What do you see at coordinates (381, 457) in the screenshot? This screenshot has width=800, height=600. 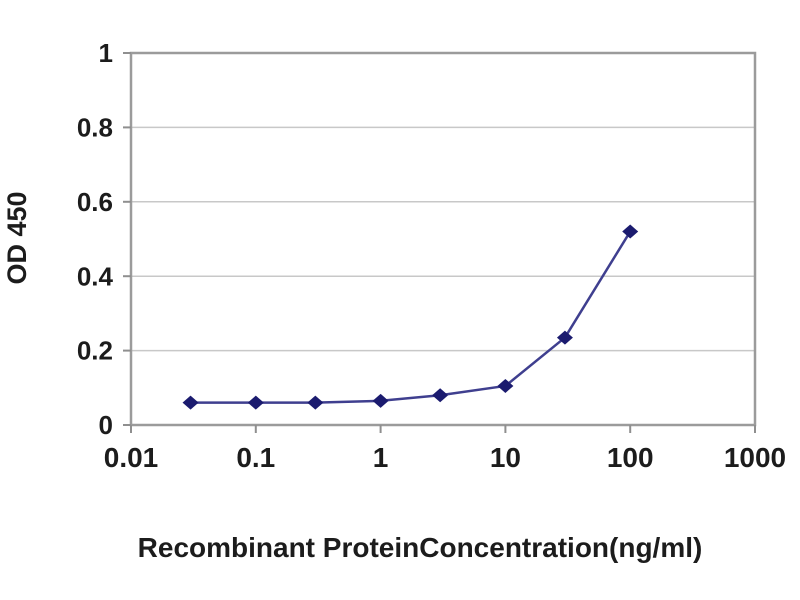 I see `x-tick-label: 1` at bounding box center [381, 457].